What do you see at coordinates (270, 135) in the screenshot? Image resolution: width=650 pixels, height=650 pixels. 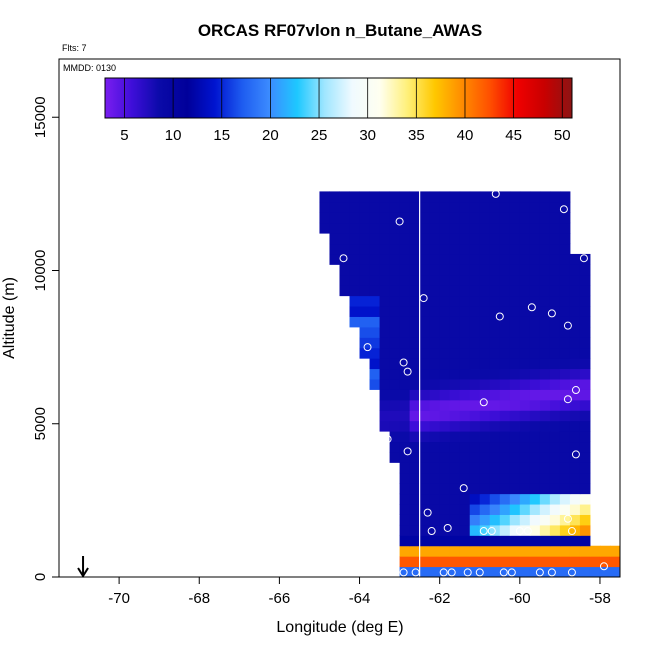 I see `colorbar-tick-label: 20` at bounding box center [270, 135].